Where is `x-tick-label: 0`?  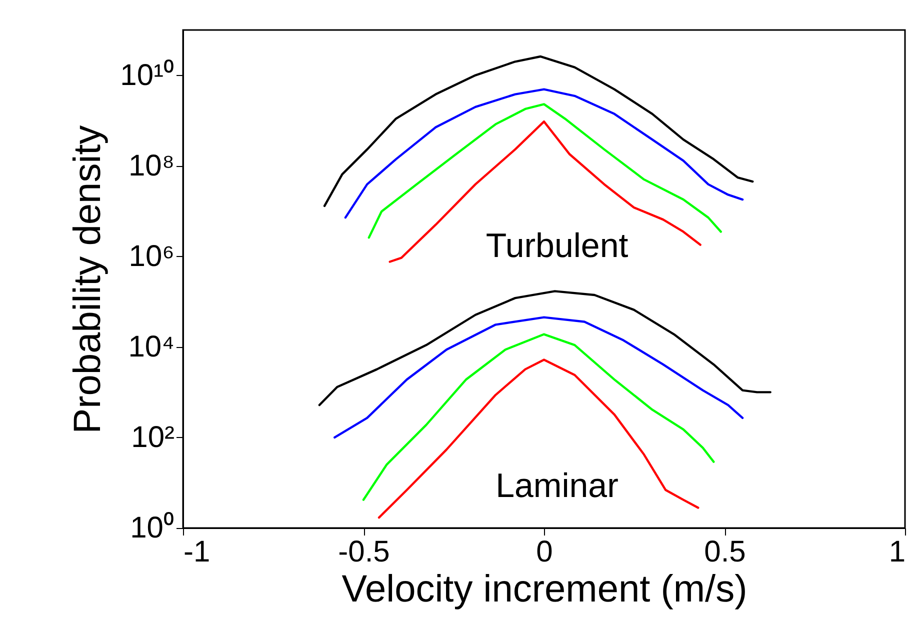 x-tick-label: 0 is located at coordinates (544, 552).